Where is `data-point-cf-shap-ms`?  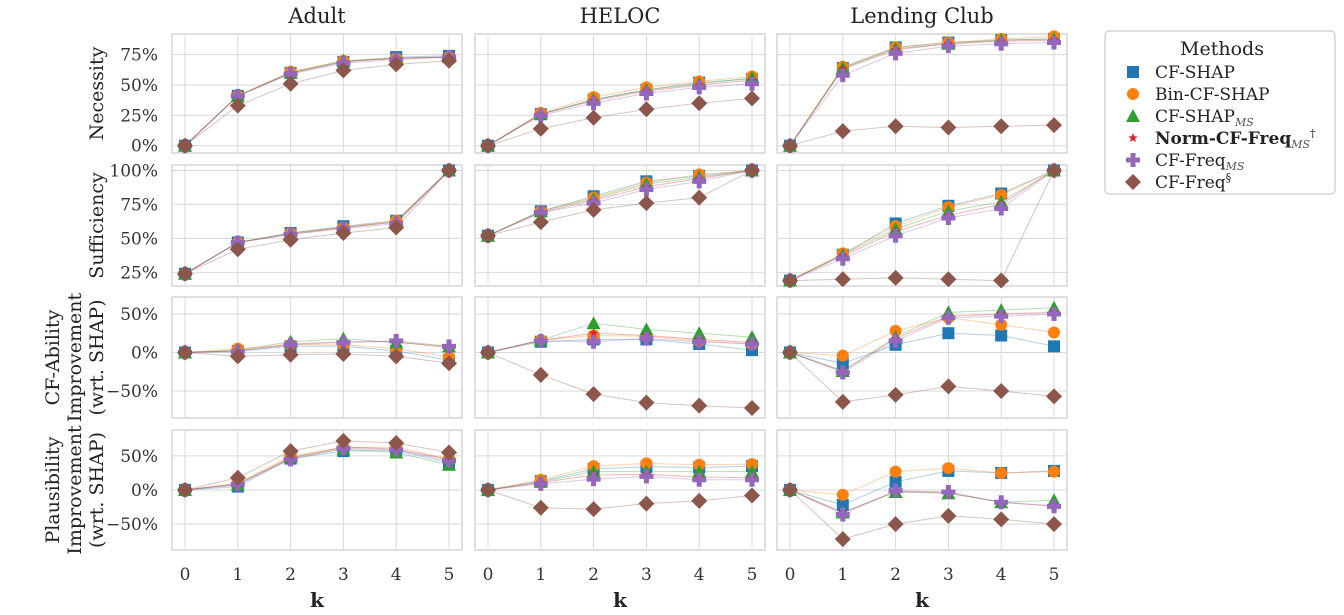
data-point-cf-shap-ms is located at coordinates (699, 471).